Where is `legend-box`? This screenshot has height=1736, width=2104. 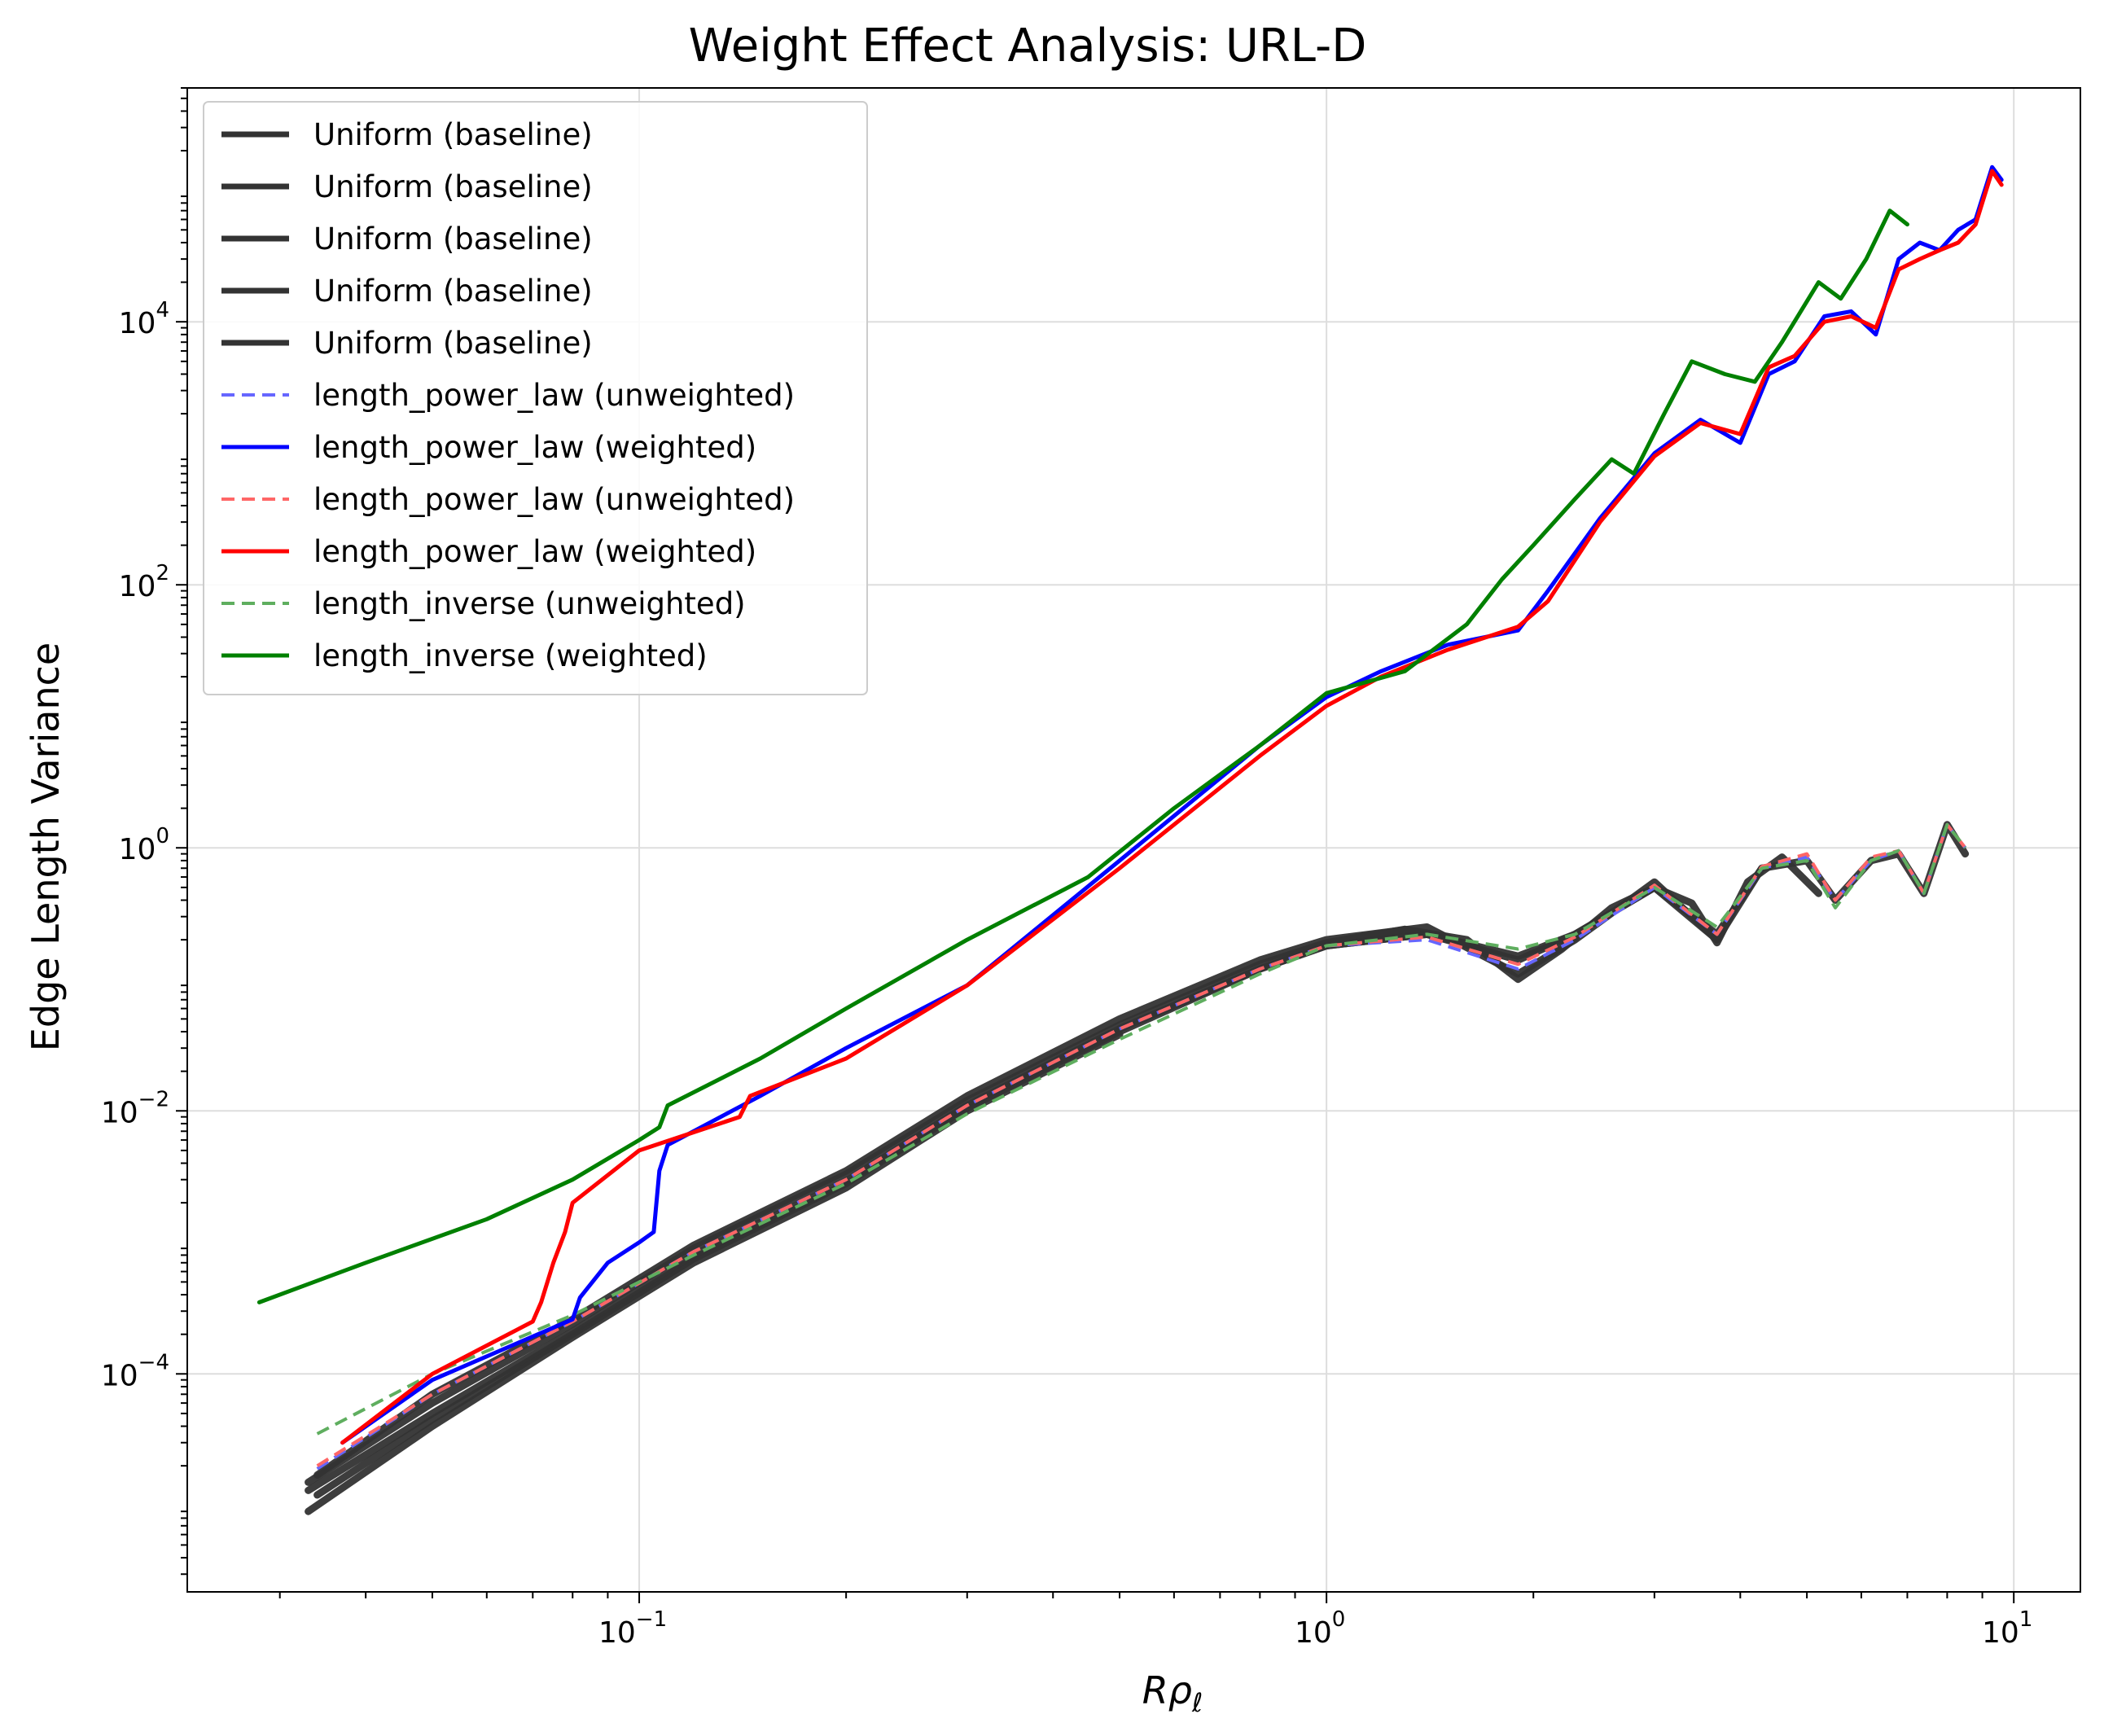 legend-box is located at coordinates (535, 398).